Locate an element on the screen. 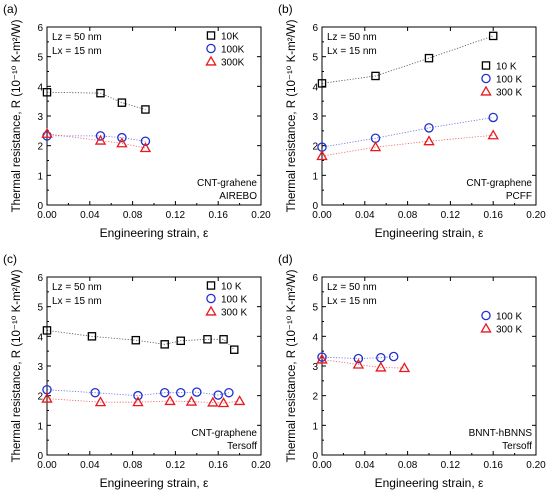  panel-label: (d) is located at coordinates (285, 259).